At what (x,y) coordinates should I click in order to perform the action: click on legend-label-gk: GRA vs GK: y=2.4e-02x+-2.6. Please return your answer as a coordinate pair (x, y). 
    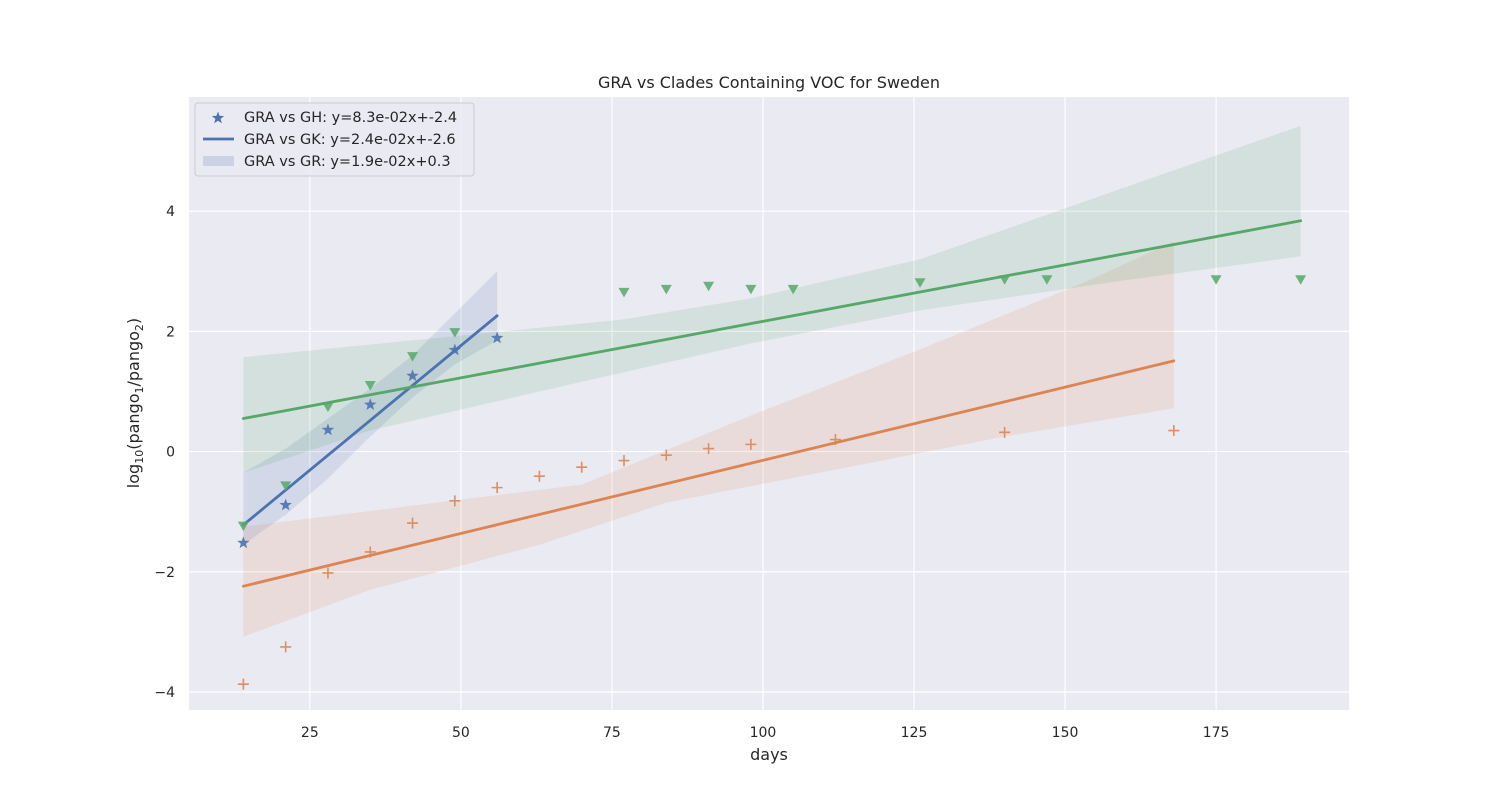
    Looking at the image, I should click on (350, 140).